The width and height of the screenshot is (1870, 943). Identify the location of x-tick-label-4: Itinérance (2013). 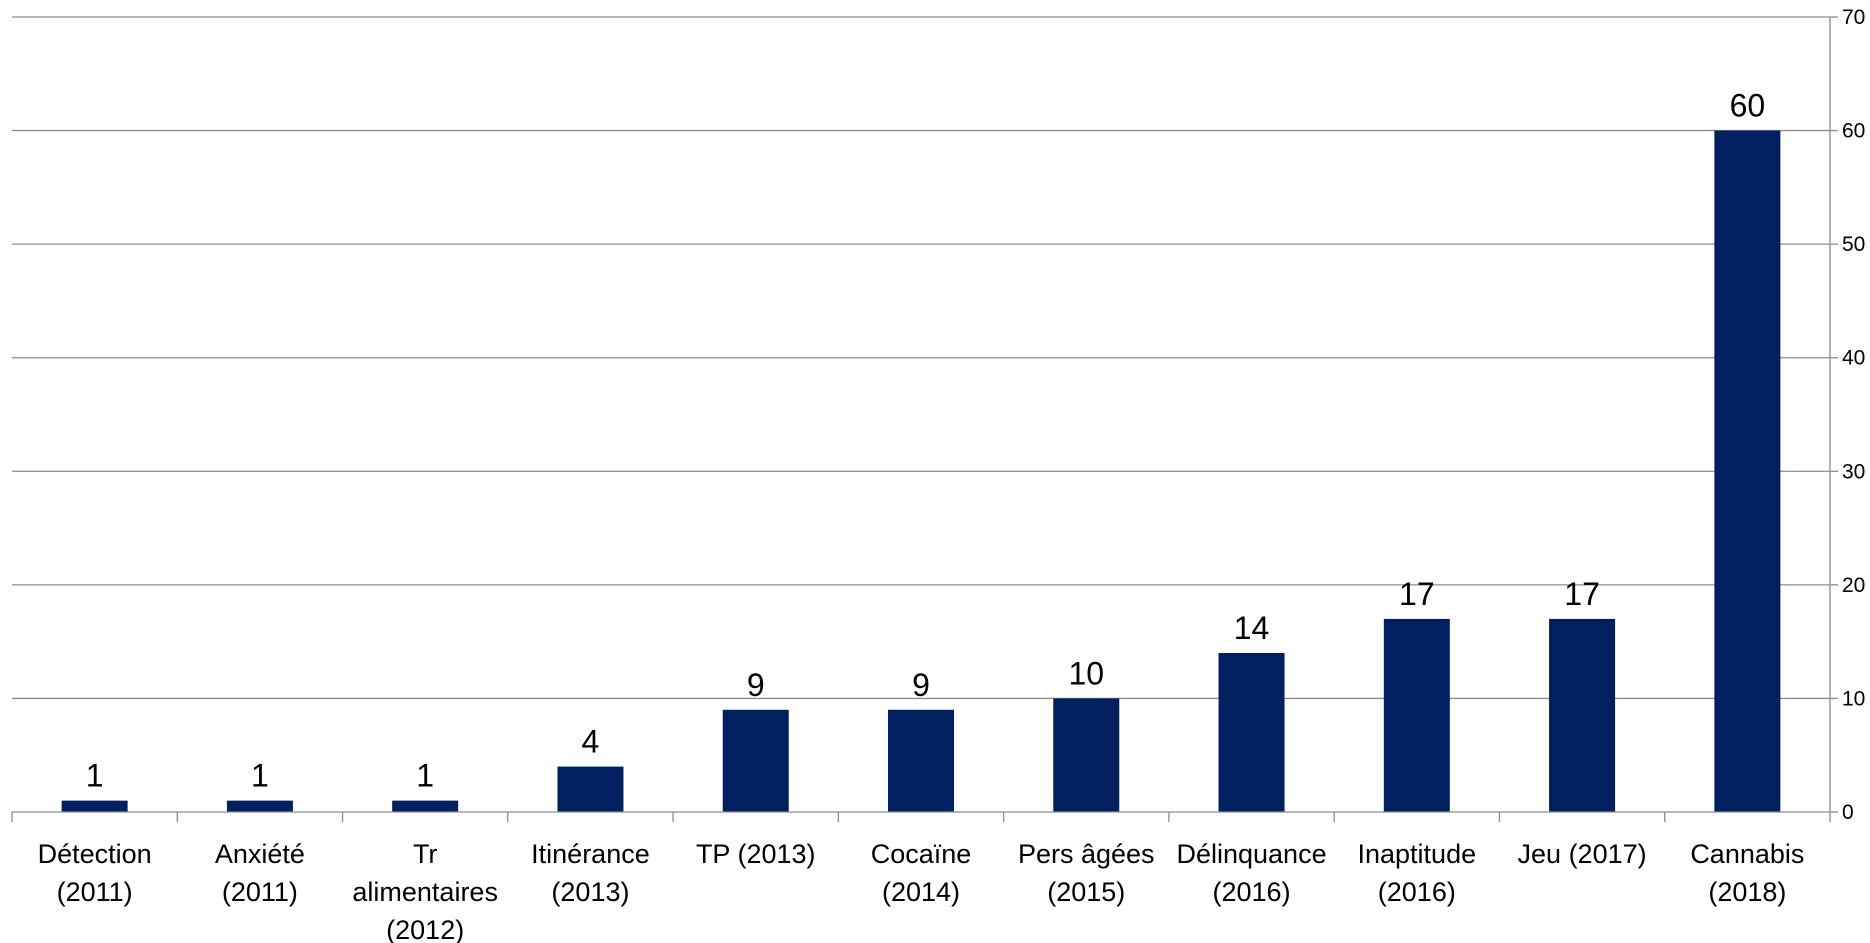
(590, 873).